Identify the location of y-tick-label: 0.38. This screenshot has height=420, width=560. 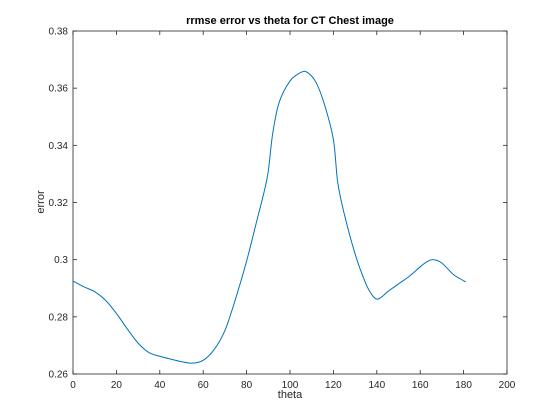
(59, 32).